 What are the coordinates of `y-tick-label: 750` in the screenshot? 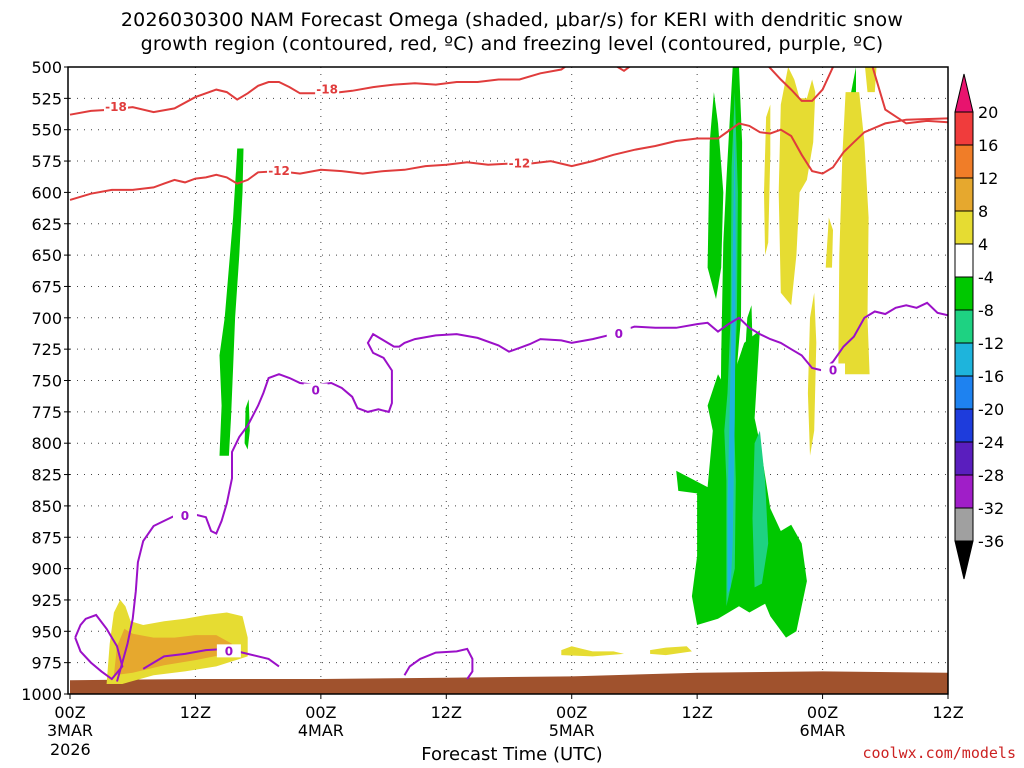 It's located at (46, 381).